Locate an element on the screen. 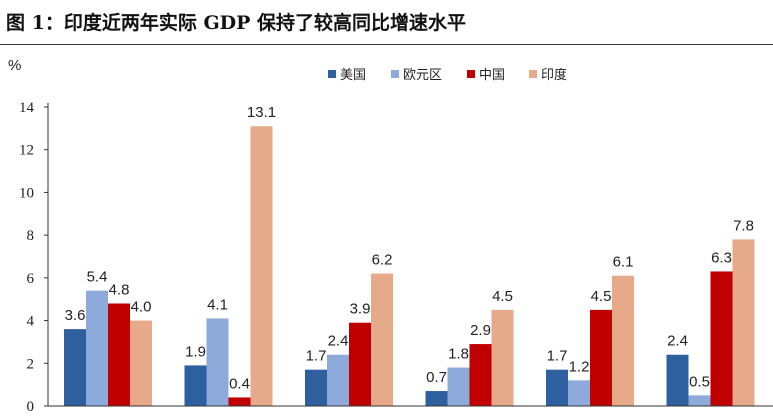 The width and height of the screenshot is (773, 419). legend-label: 美国 is located at coordinates (353, 75).